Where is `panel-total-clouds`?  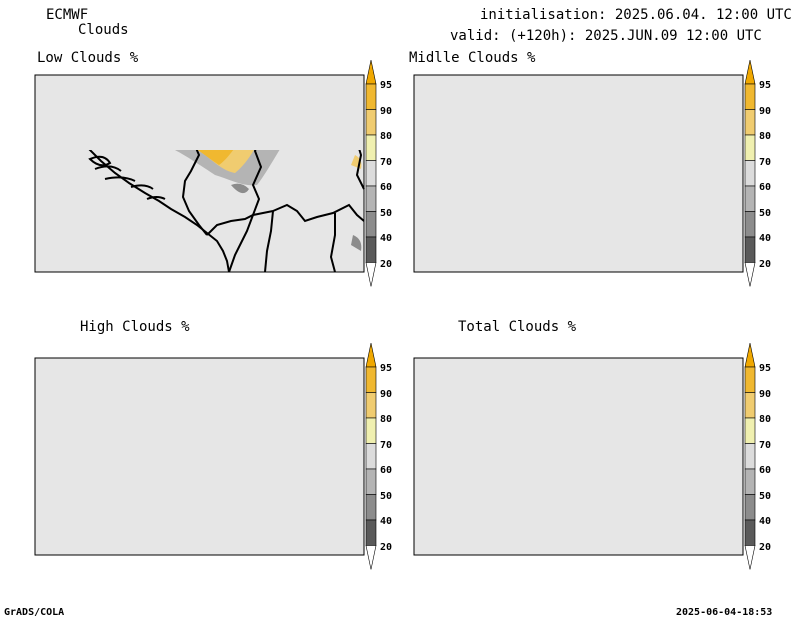 panel-total-clouds is located at coordinates (578, 456).